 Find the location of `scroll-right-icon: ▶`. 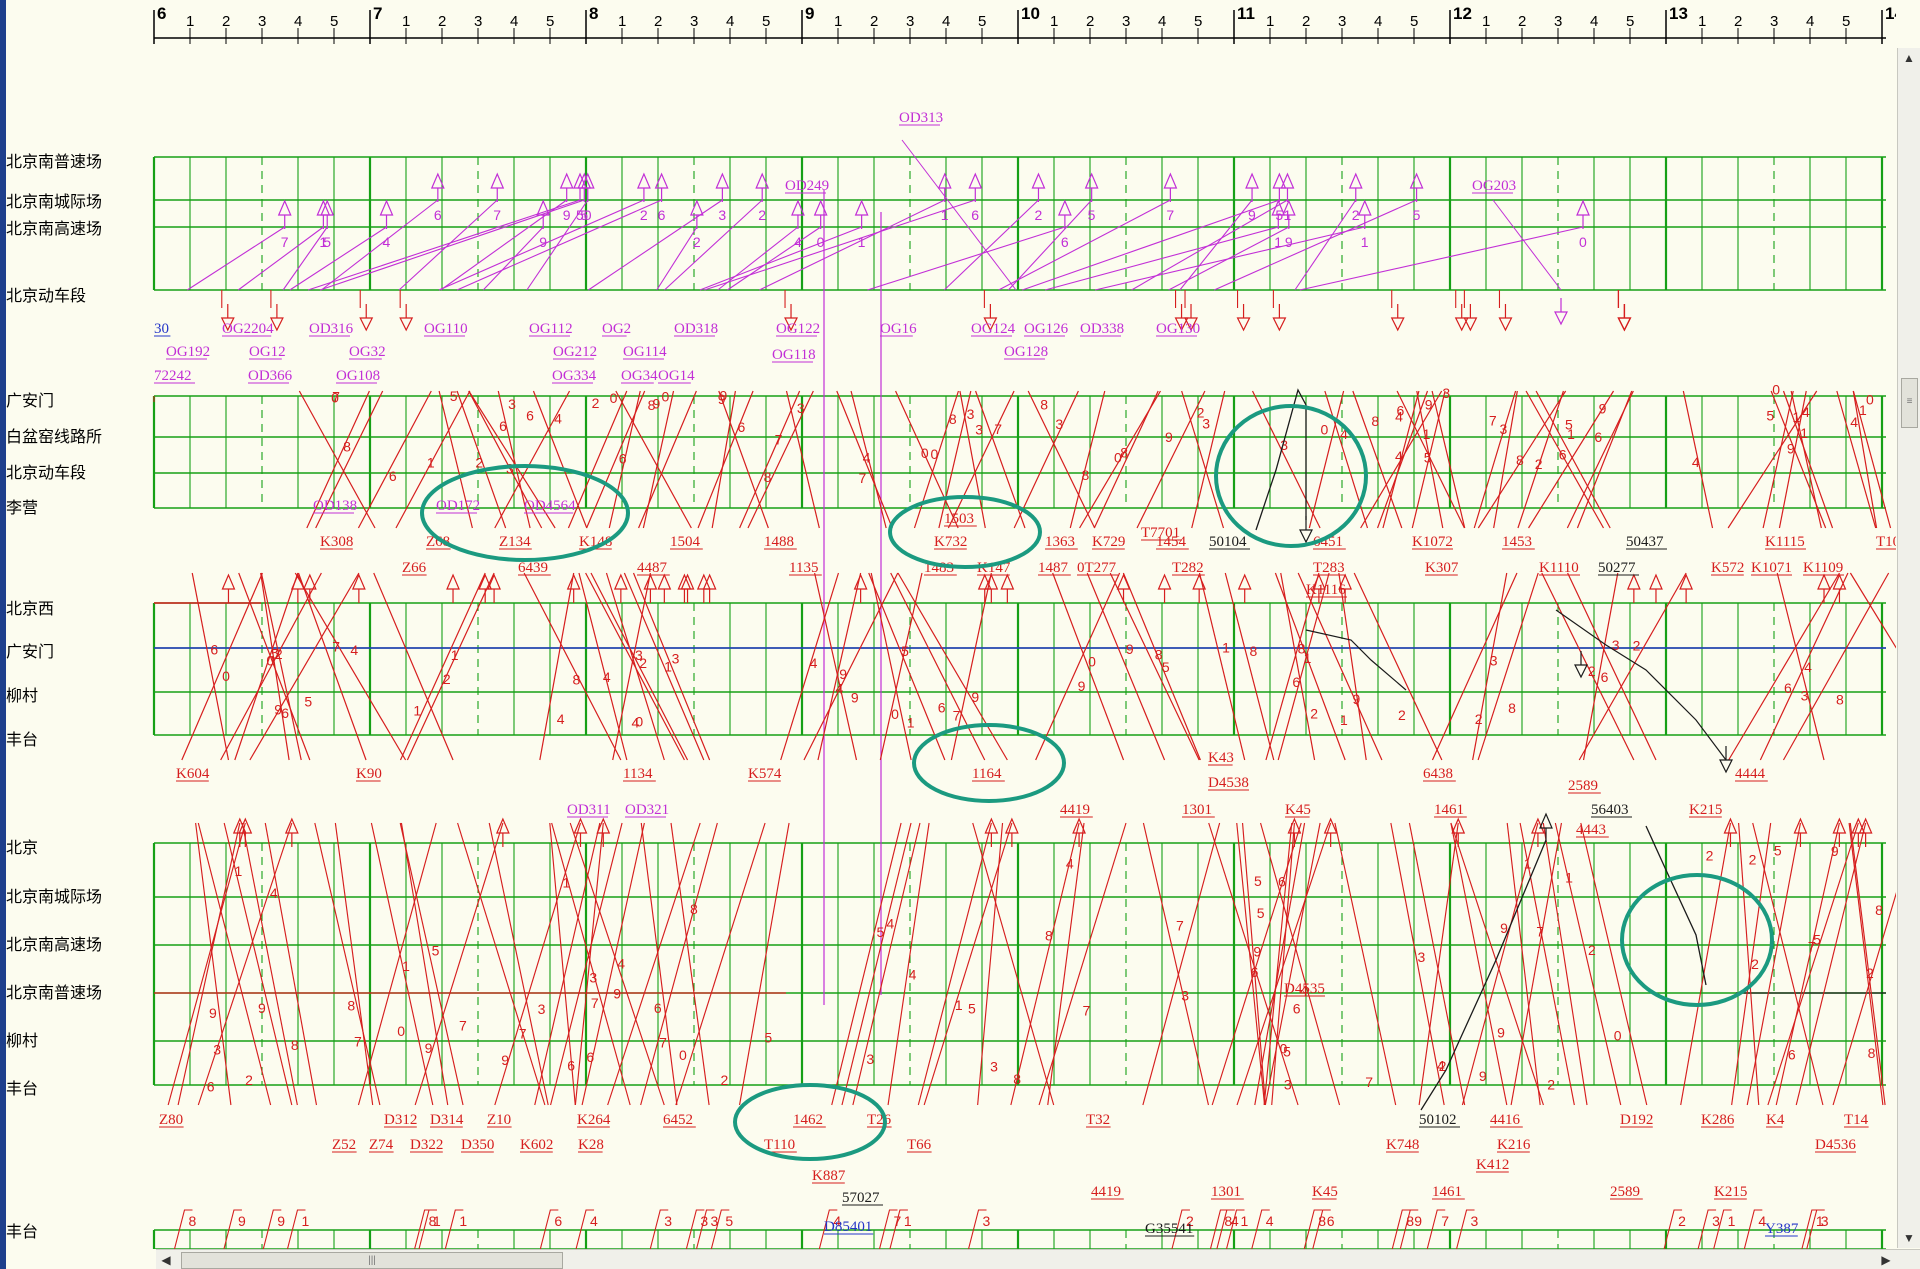

scroll-right-icon: ▶ is located at coordinates (1886, 1260).